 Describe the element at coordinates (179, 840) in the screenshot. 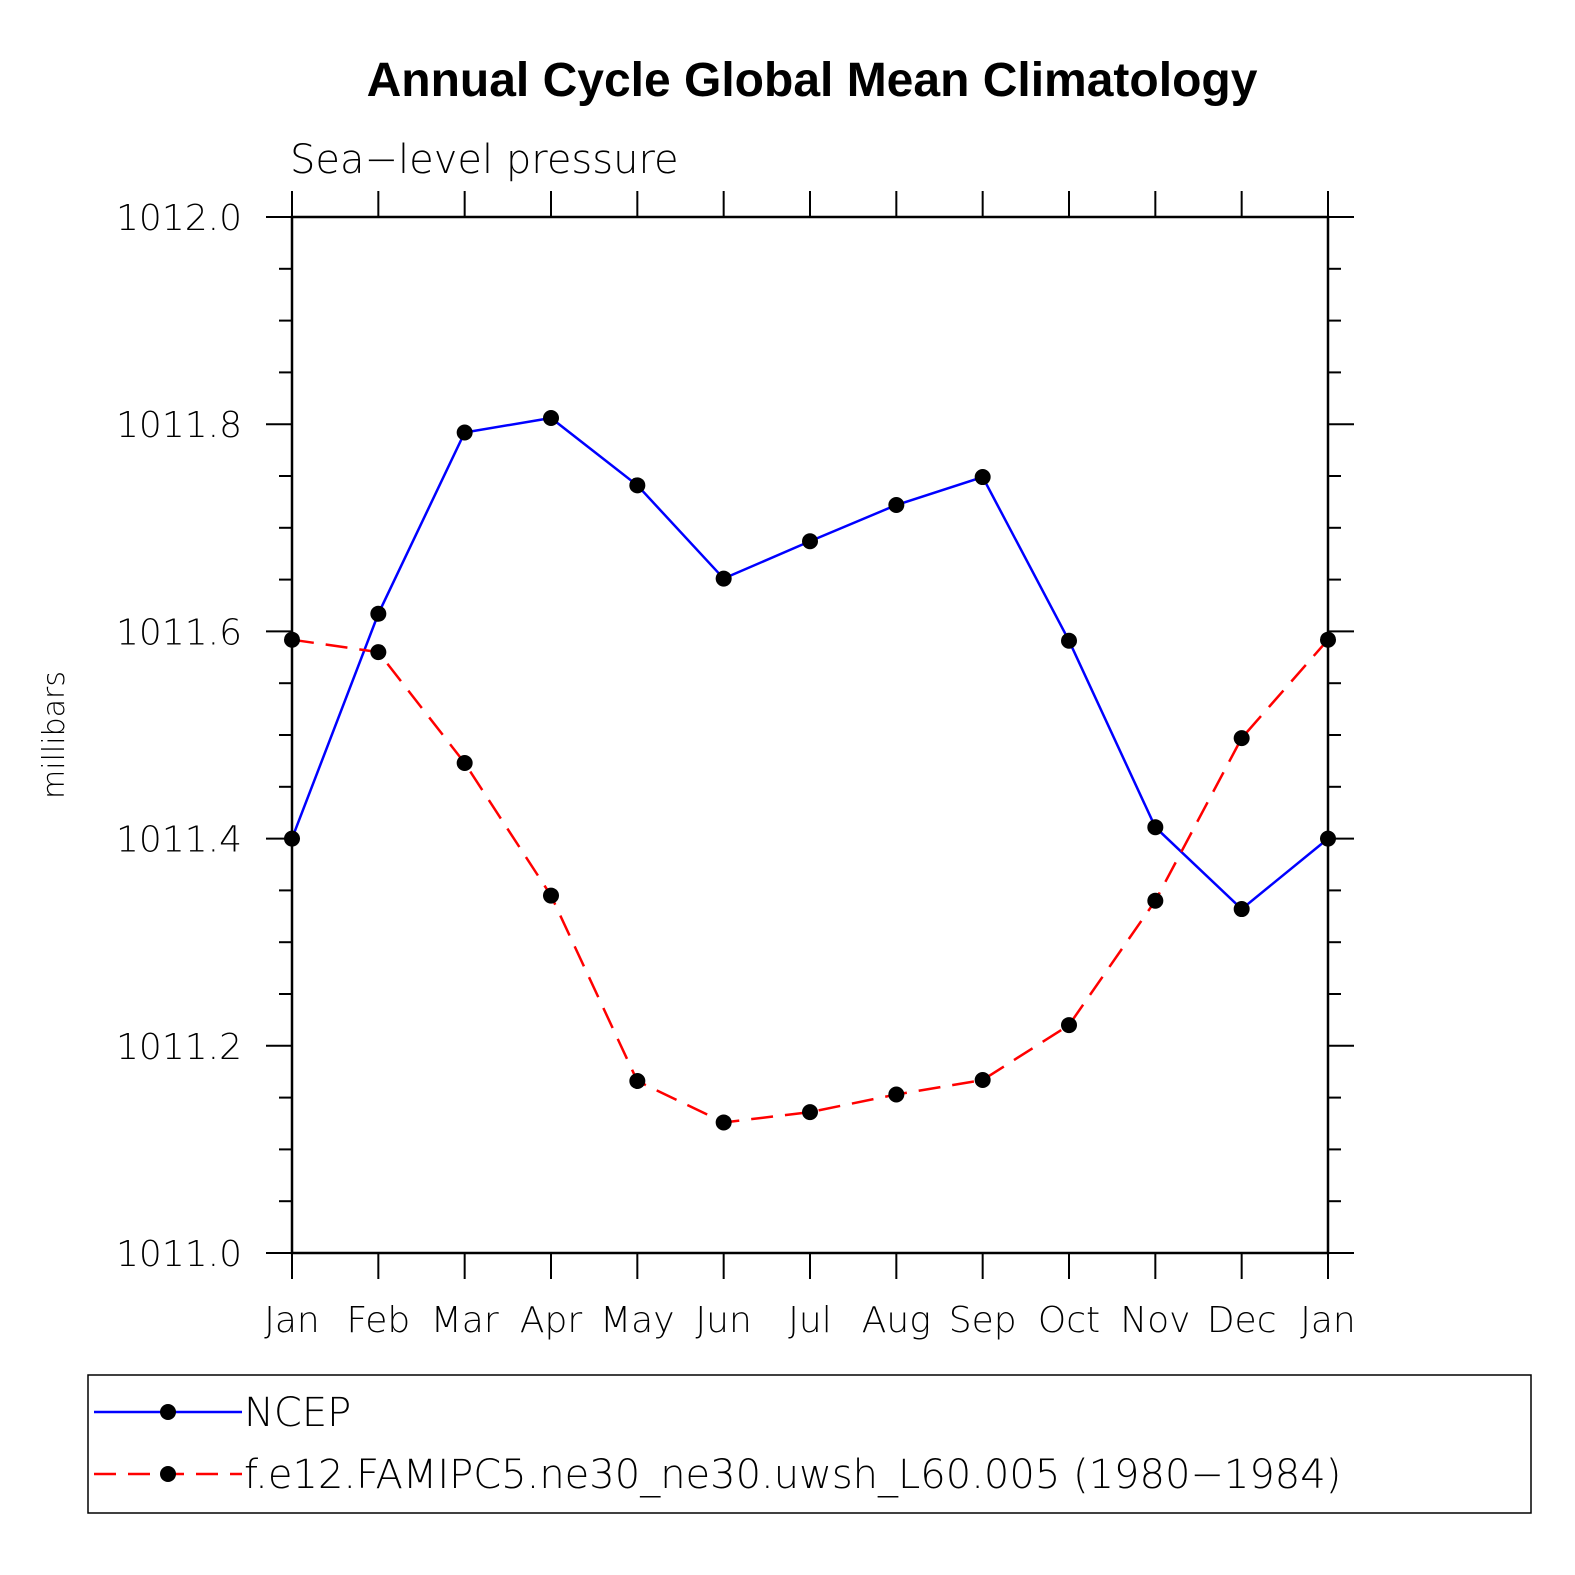

I see `y-tick-label: 1011.4` at that location.